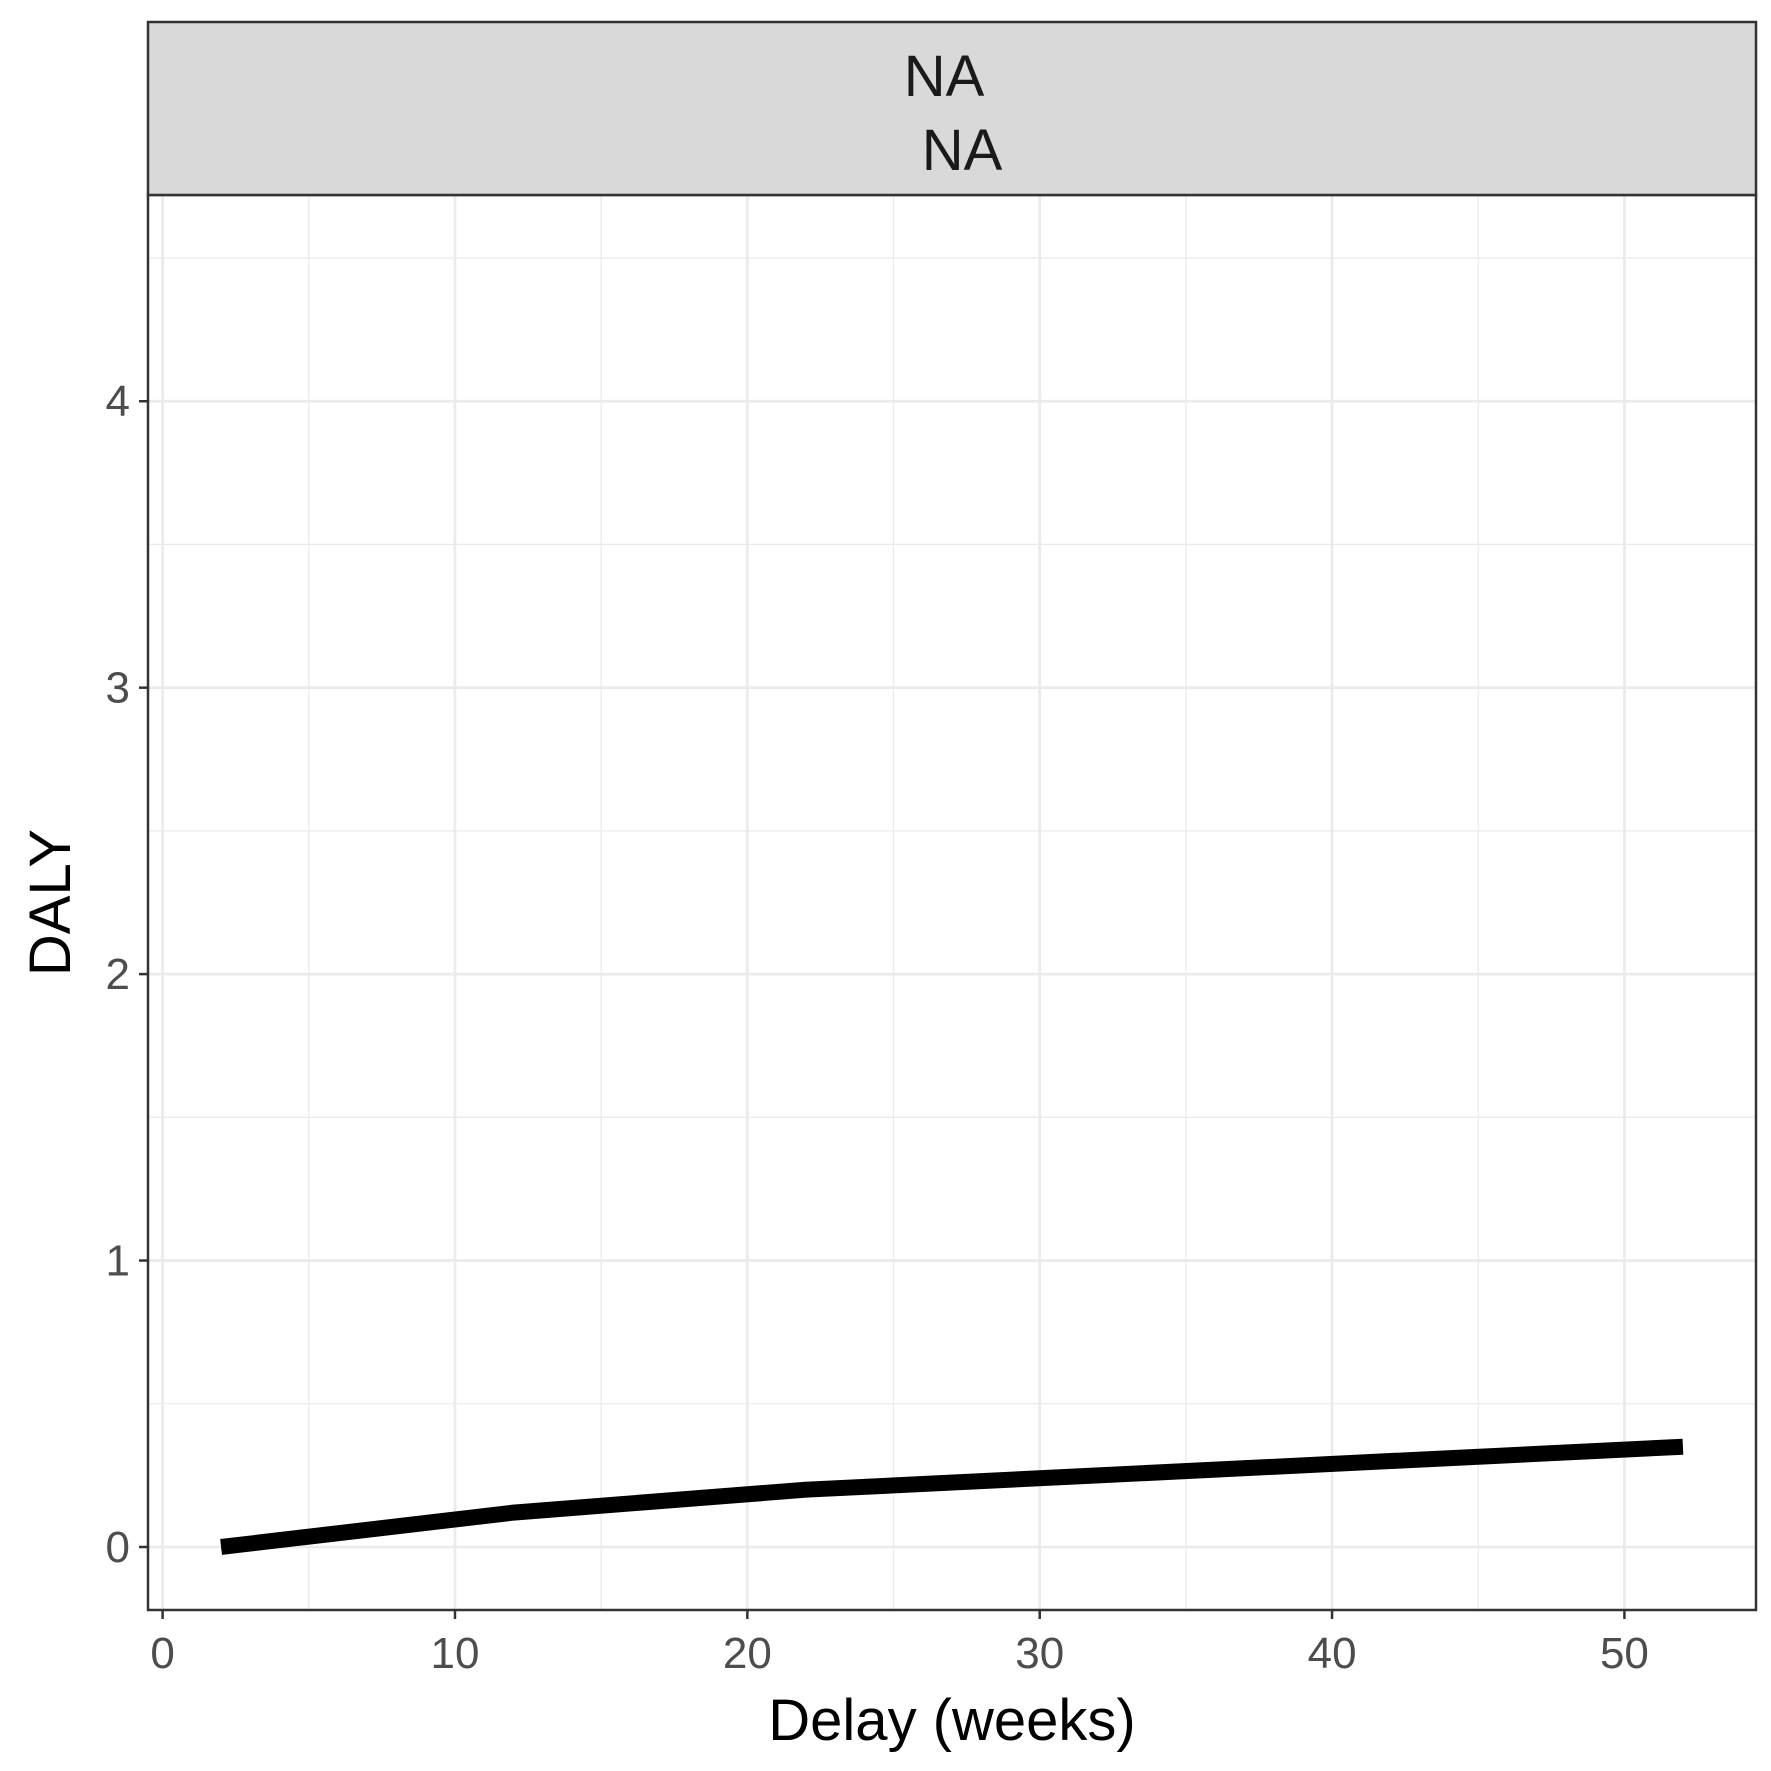 The height and width of the screenshot is (1771, 1771). I want to click on y-tick-label: 0, so click(118, 1547).